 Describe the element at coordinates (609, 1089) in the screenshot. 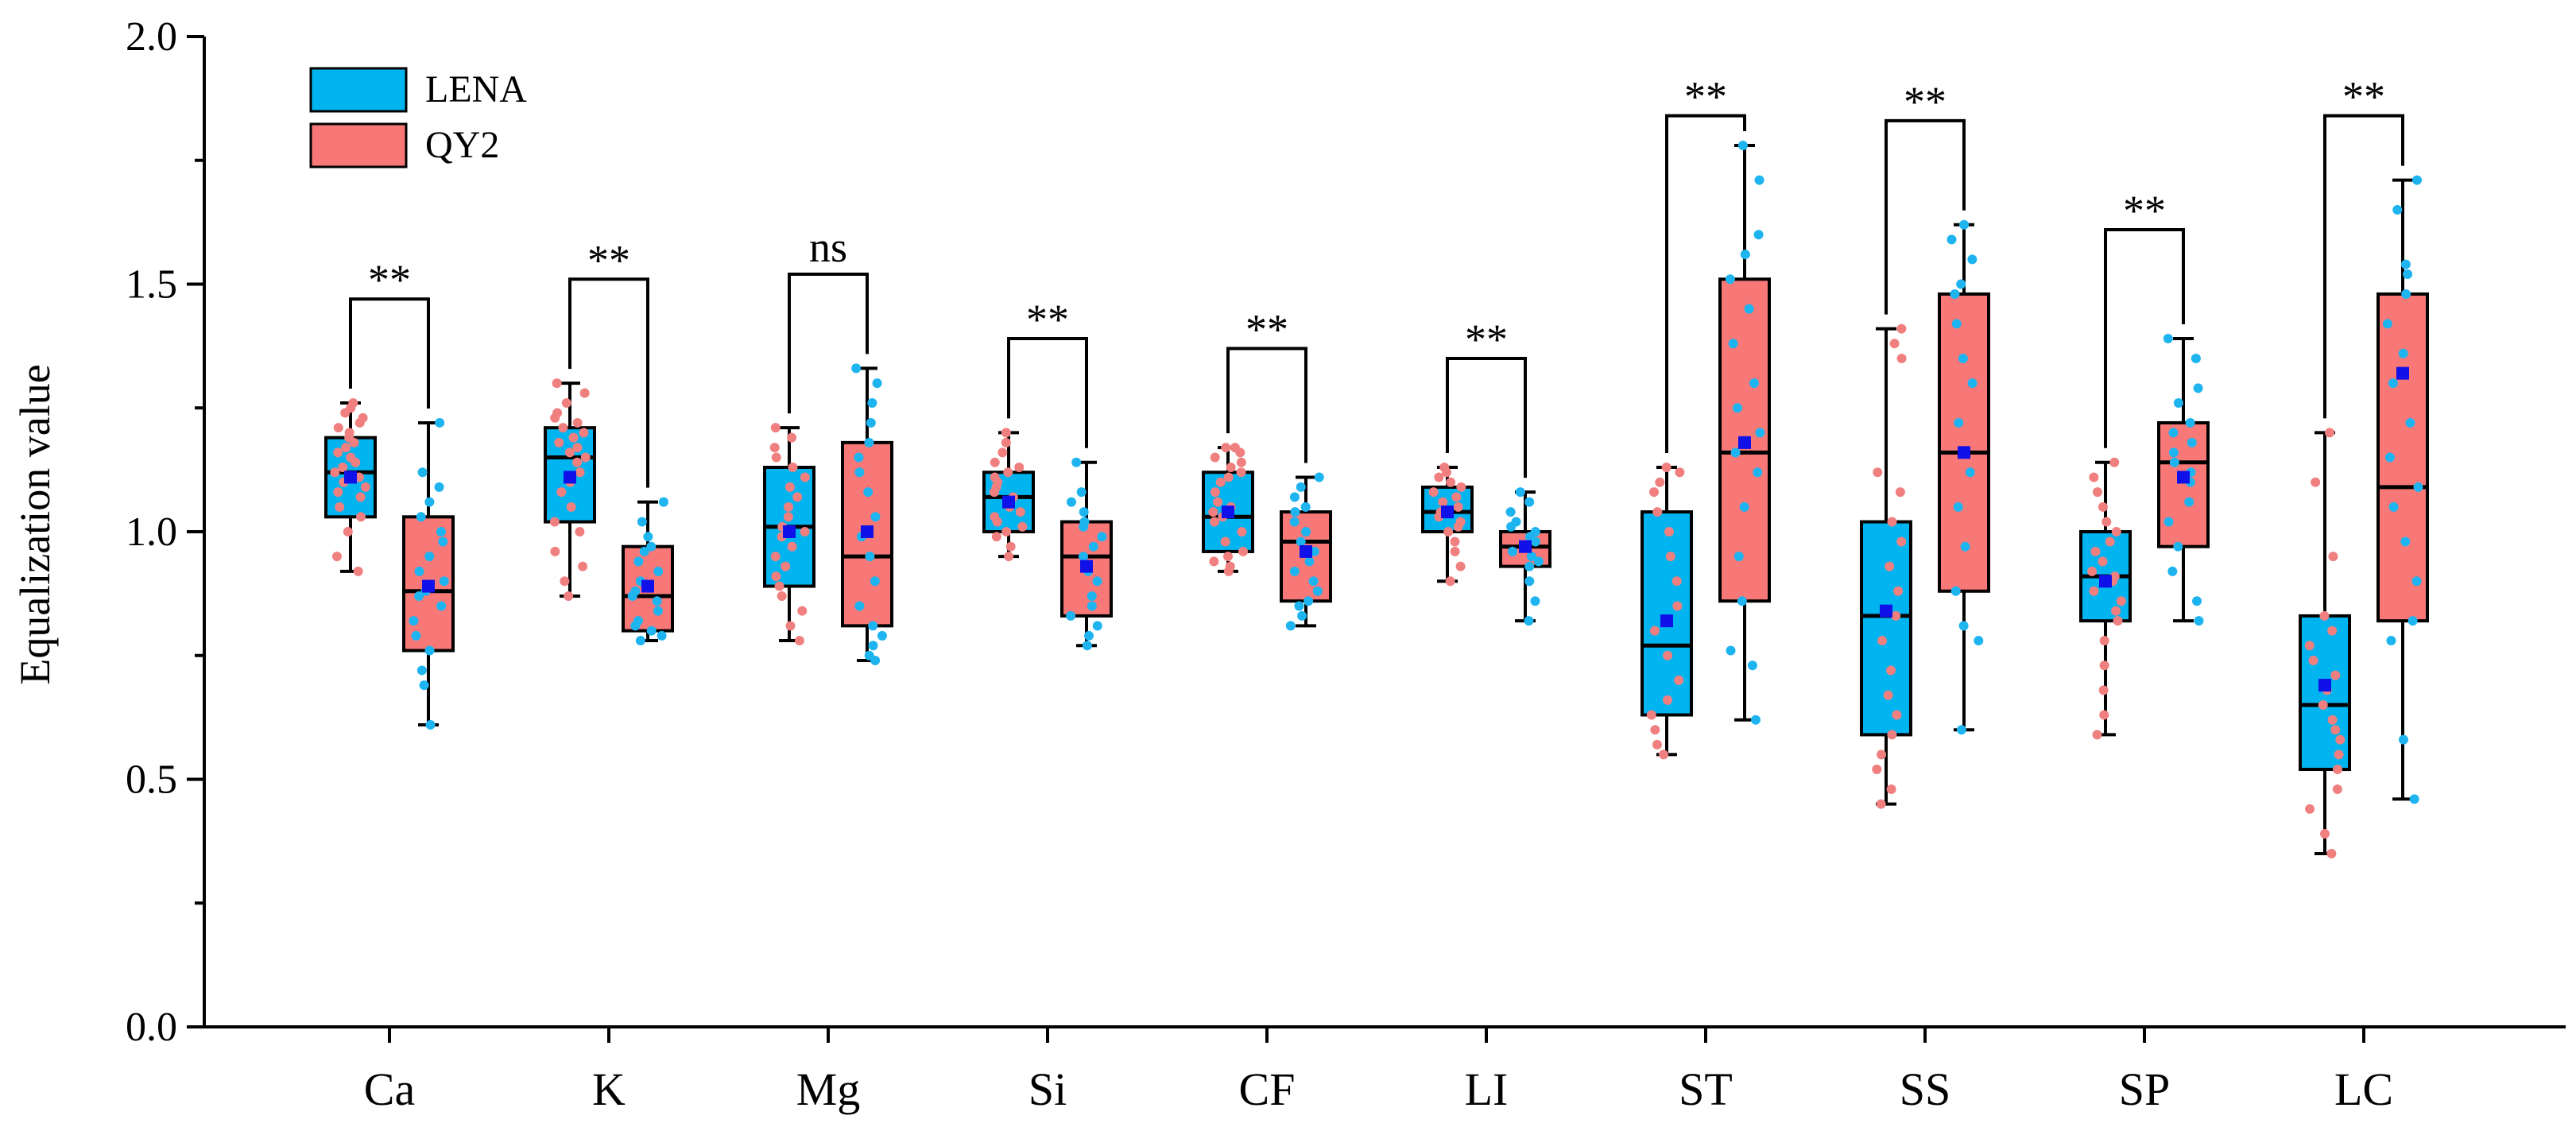

I see `x-tick-label: K` at that location.